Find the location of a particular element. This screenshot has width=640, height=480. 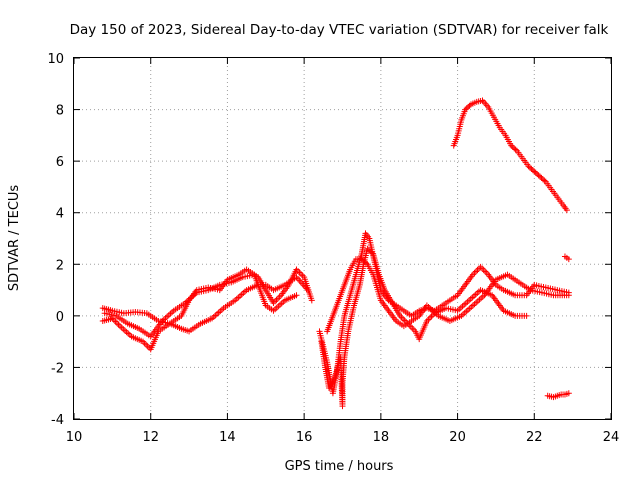

y-tick-label: 2 is located at coordinates (60, 265).